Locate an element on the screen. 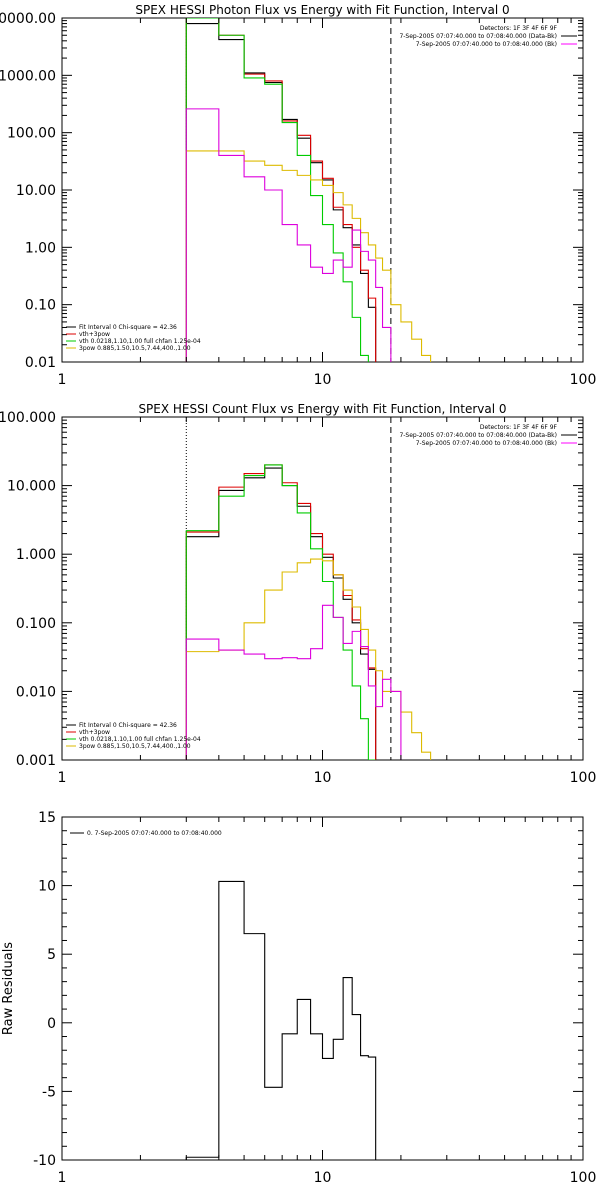 This screenshot has width=600, height=1200. y-tick-label: 1.000 is located at coordinates (36, 555).